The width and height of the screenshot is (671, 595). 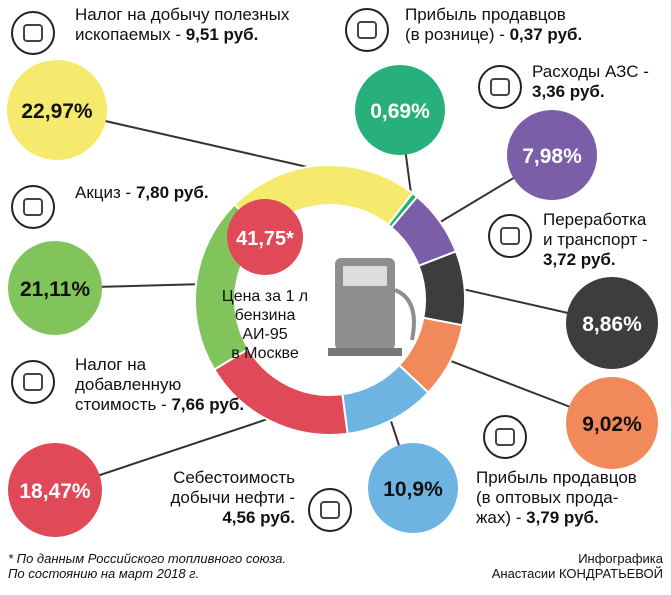 I want to click on value-label: 10,9%, so click(x=413, y=489).